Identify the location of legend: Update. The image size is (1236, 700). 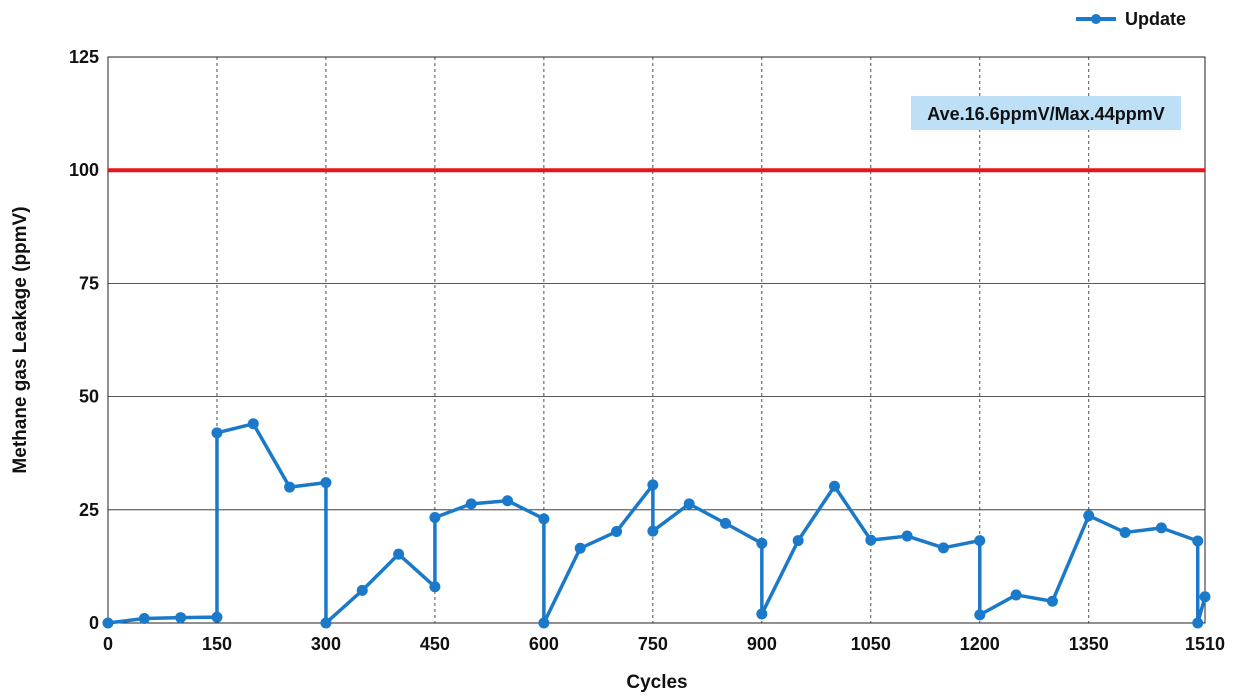
(1131, 19).